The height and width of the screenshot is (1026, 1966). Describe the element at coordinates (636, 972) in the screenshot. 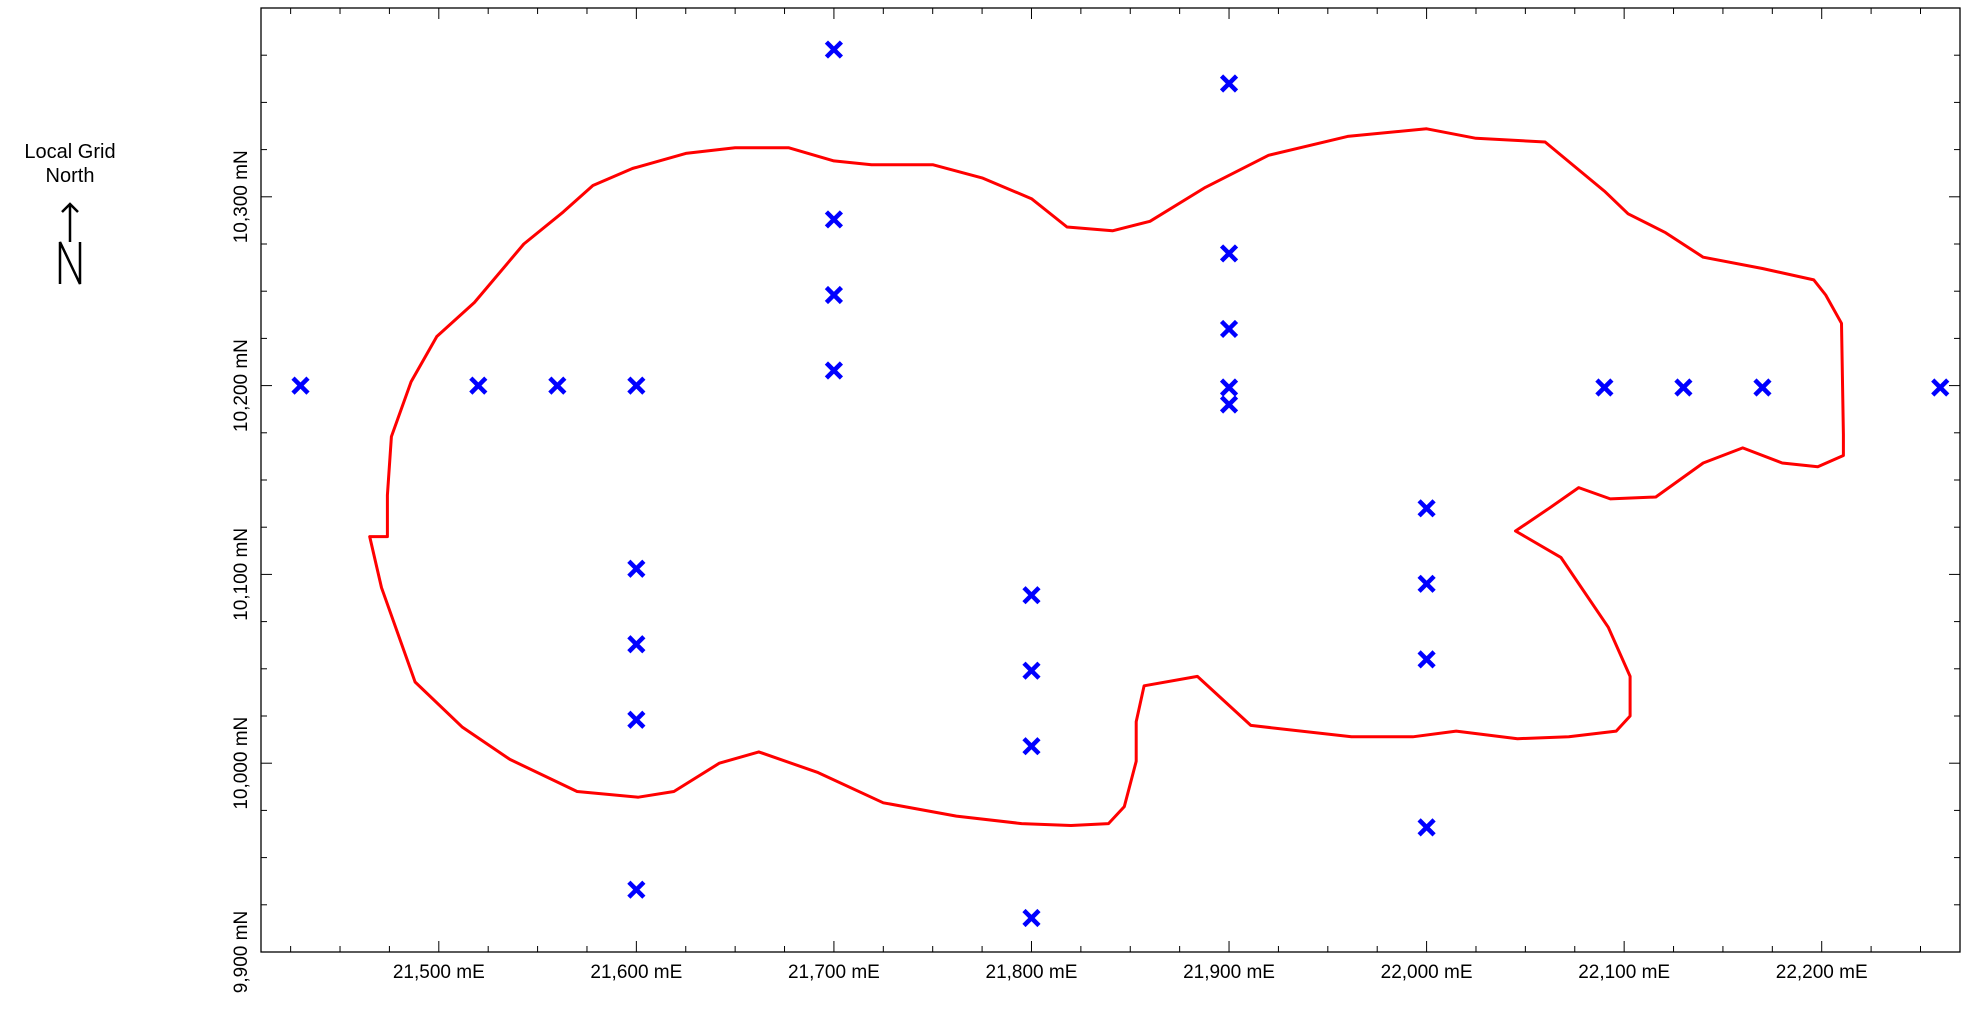

I see `x-tick-label: 21,600 mE` at that location.